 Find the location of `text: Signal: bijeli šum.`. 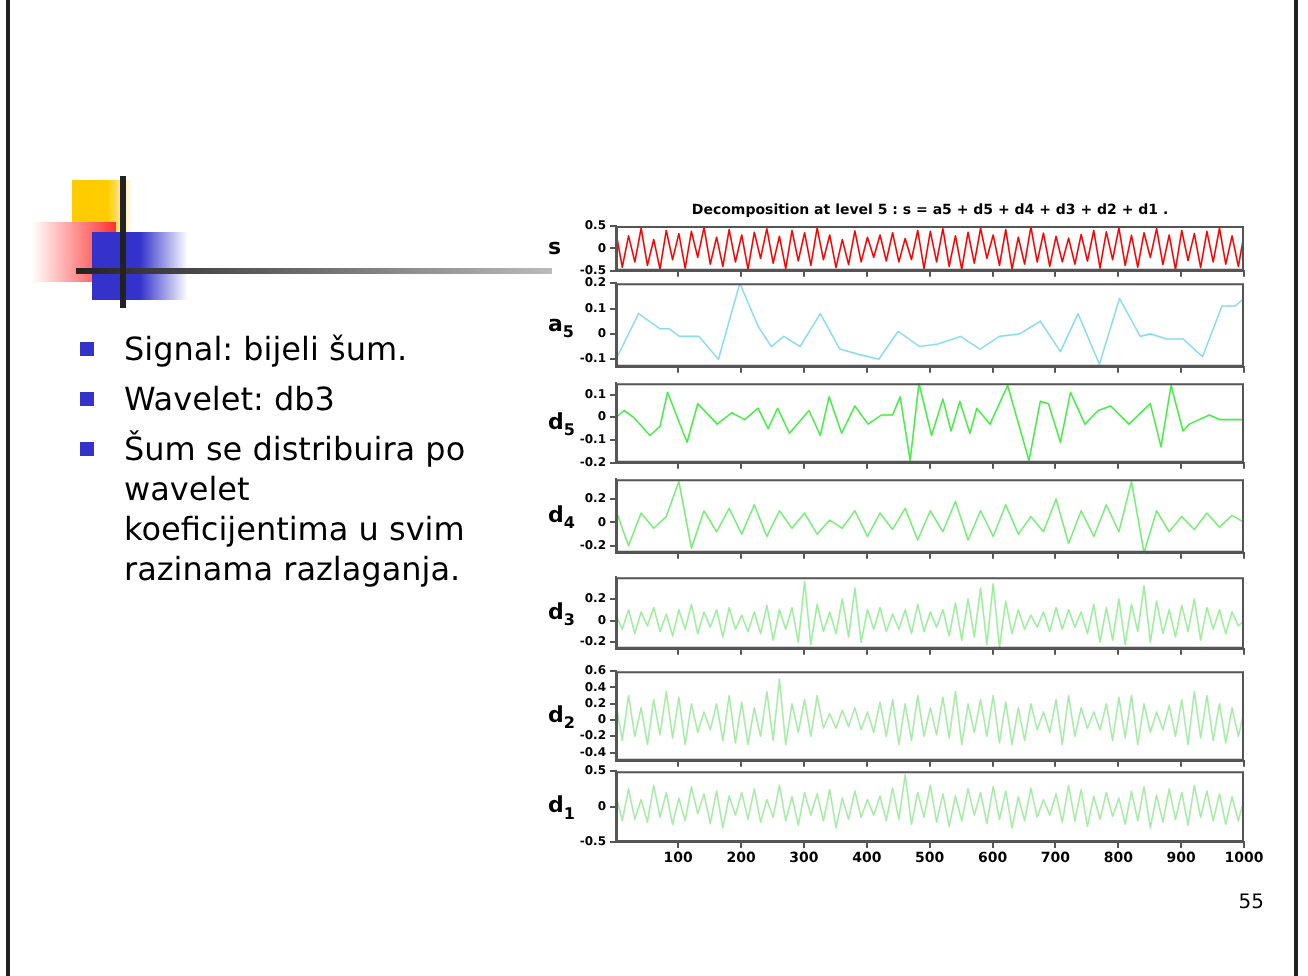

text: Signal: bijeli šum. is located at coordinates (266, 350).